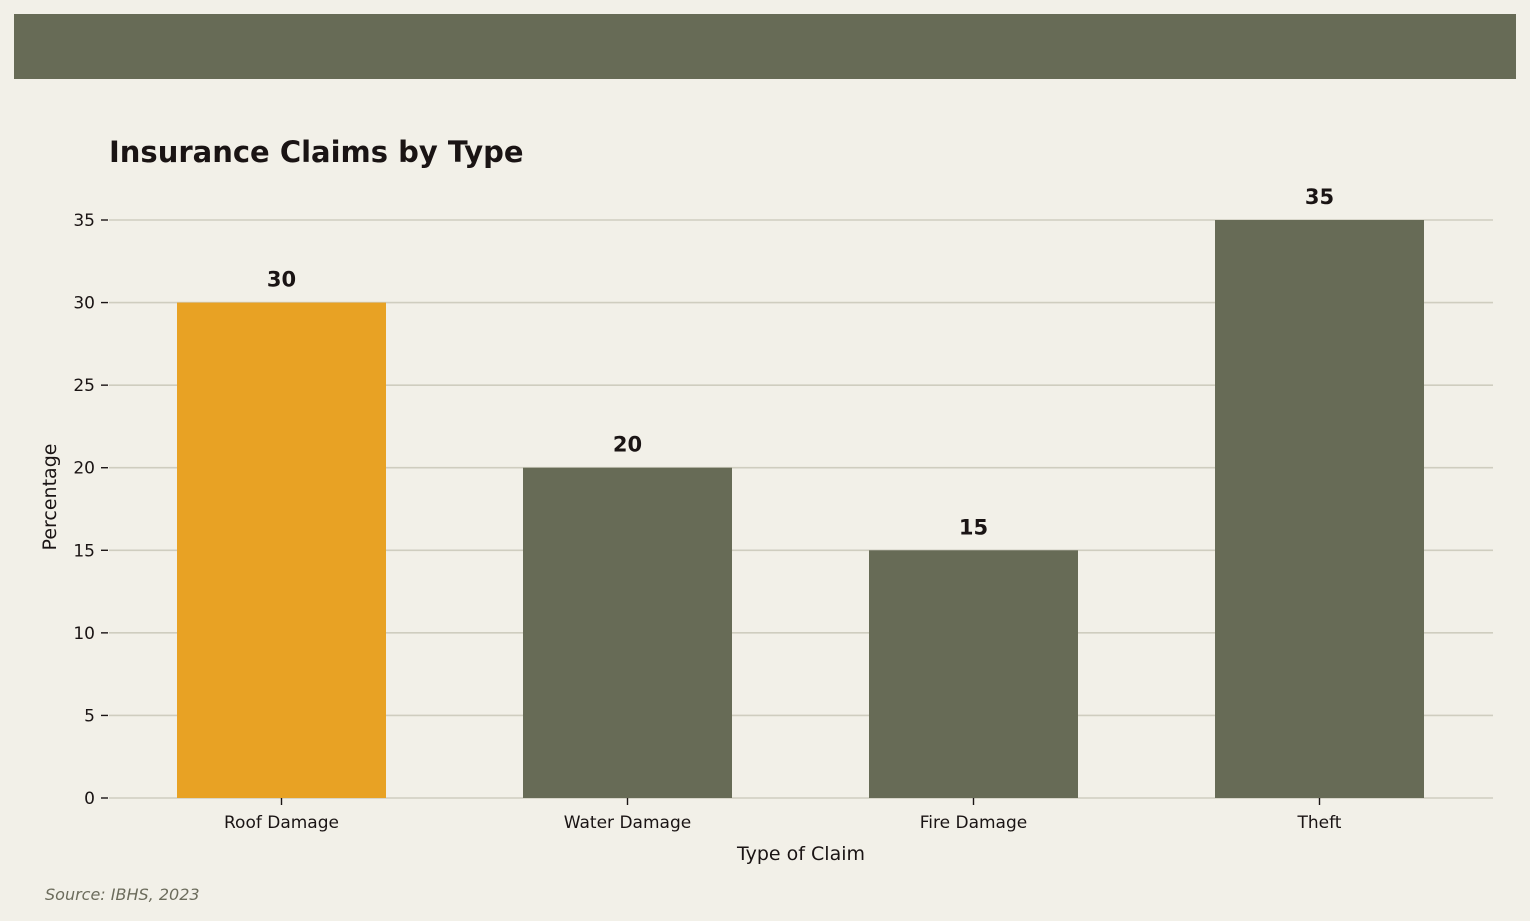  What do you see at coordinates (1319, 509) in the screenshot?
I see `bar-theft` at bounding box center [1319, 509].